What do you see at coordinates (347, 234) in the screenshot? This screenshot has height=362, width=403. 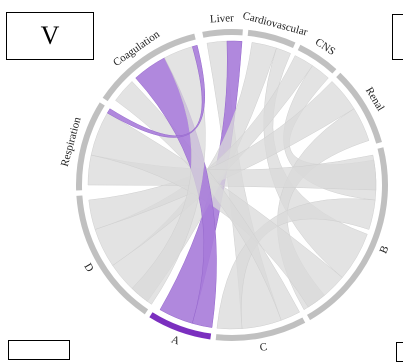 I see `arc-b` at bounding box center [347, 234].